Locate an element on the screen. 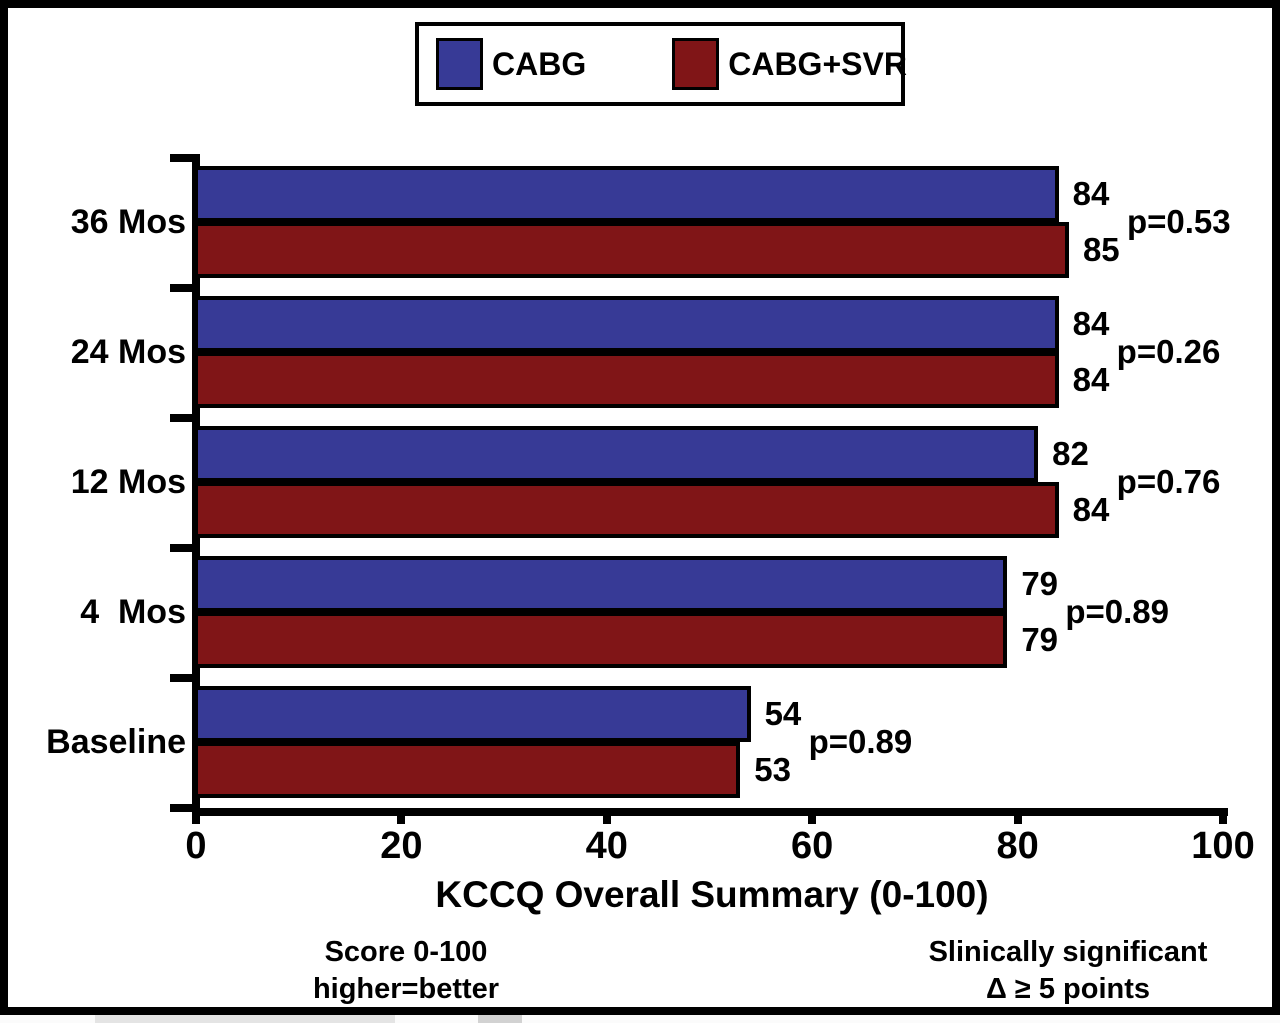 The width and height of the screenshot is (1280, 1023). bar-value-cabg-36-mos: 84 is located at coordinates (1091, 193).